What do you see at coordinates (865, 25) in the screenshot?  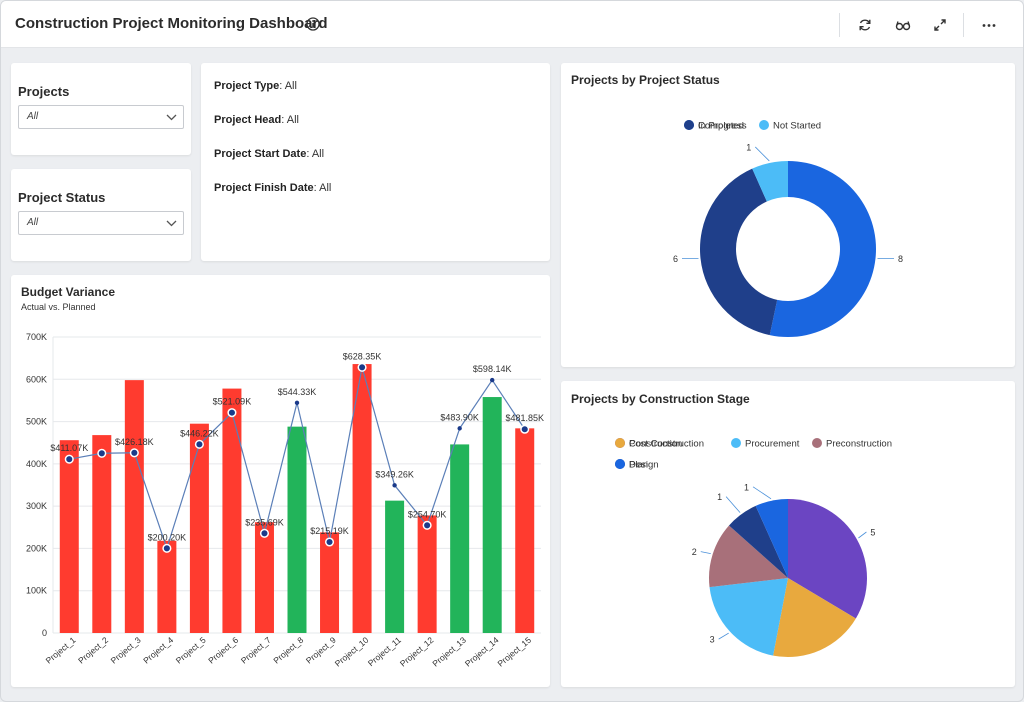 I see `refresh-icon` at bounding box center [865, 25].